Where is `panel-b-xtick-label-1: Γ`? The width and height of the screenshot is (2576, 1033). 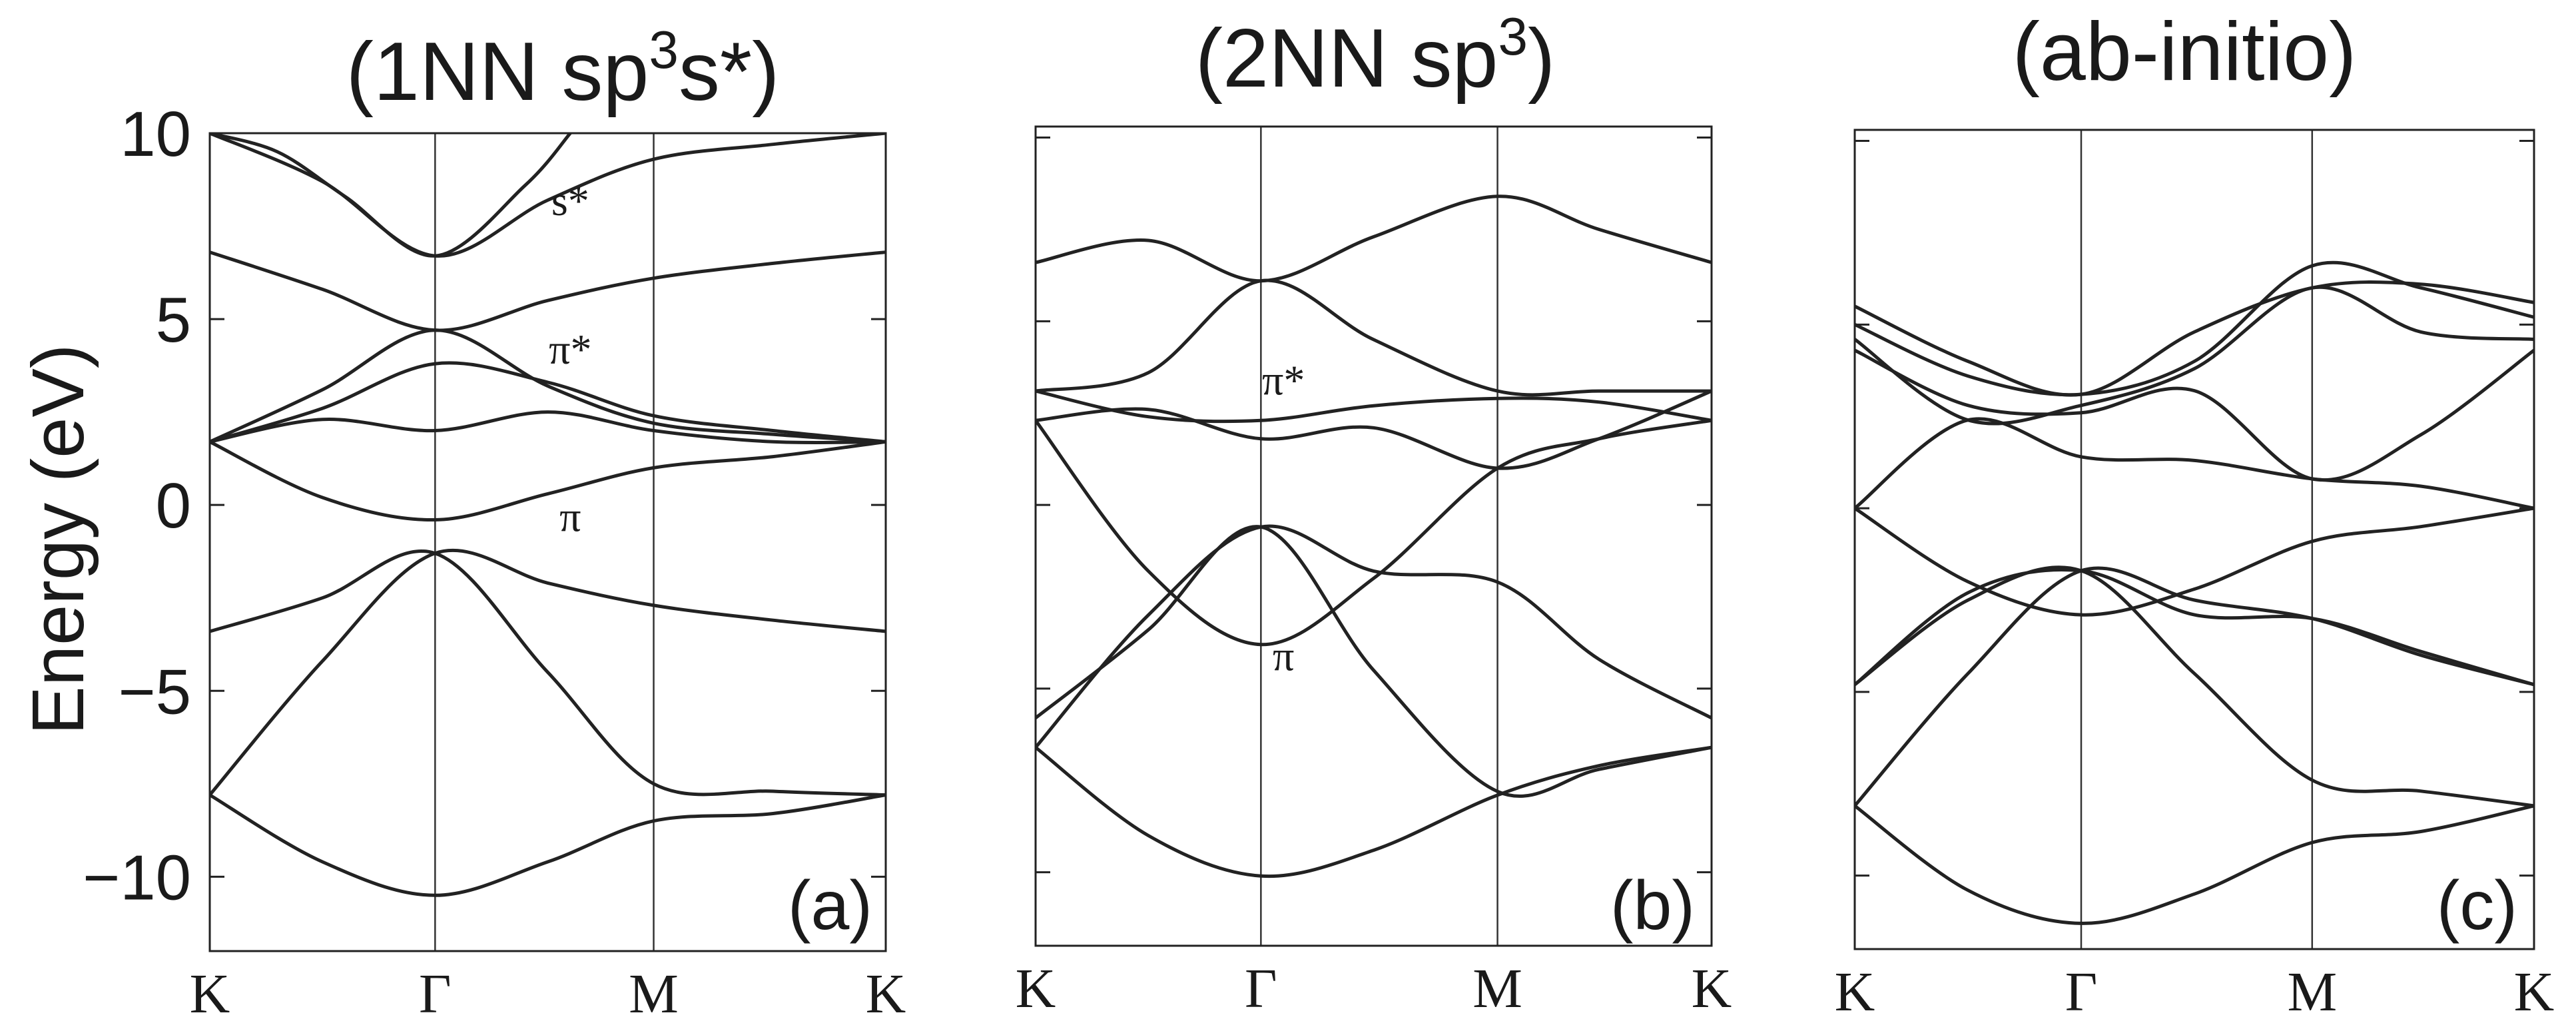
panel-b-xtick-label-1: Γ is located at coordinates (1261, 989).